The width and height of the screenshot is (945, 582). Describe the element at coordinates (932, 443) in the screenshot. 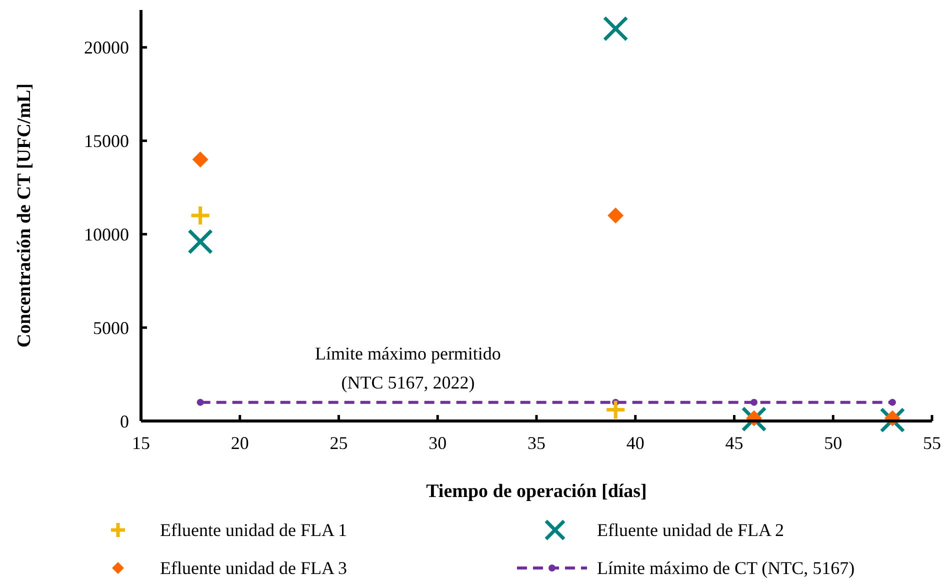

I see `x-tick-label: 55` at that location.